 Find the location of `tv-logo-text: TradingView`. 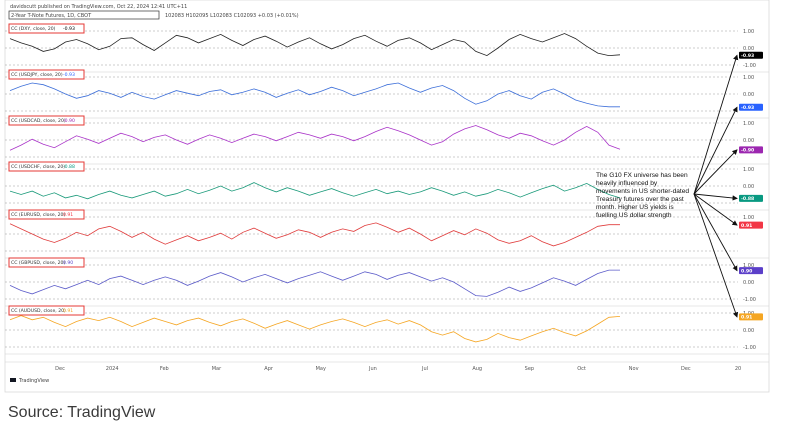

tv-logo-text: TradingView is located at coordinates (33, 381).